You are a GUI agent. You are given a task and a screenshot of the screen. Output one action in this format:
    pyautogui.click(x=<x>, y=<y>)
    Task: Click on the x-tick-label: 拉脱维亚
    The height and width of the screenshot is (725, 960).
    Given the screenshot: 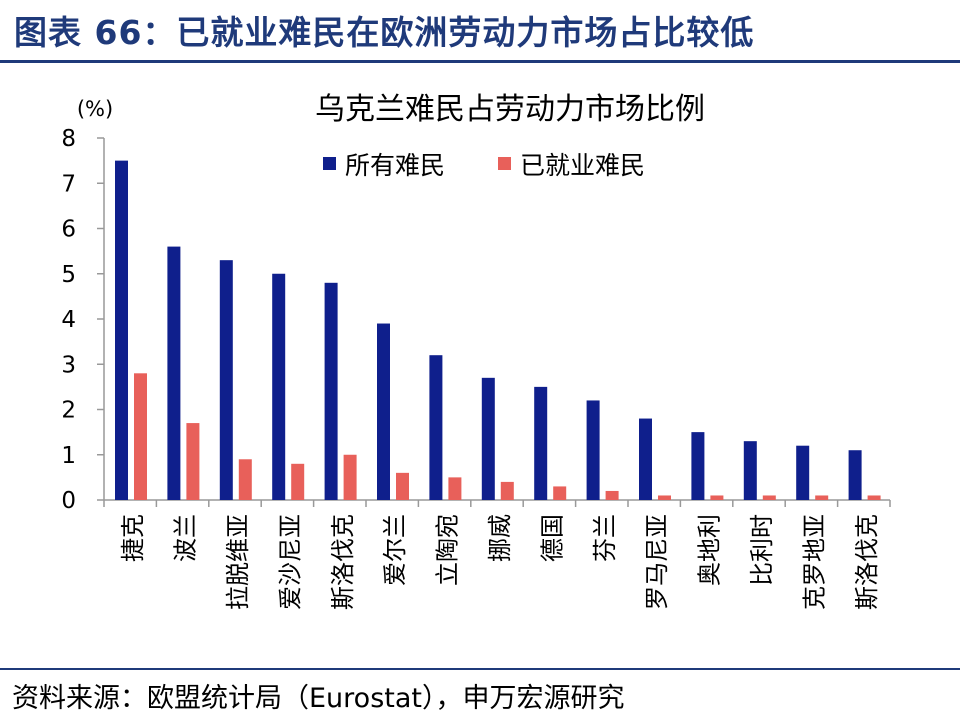 What is the action you would take?
    pyautogui.click(x=238, y=562)
    